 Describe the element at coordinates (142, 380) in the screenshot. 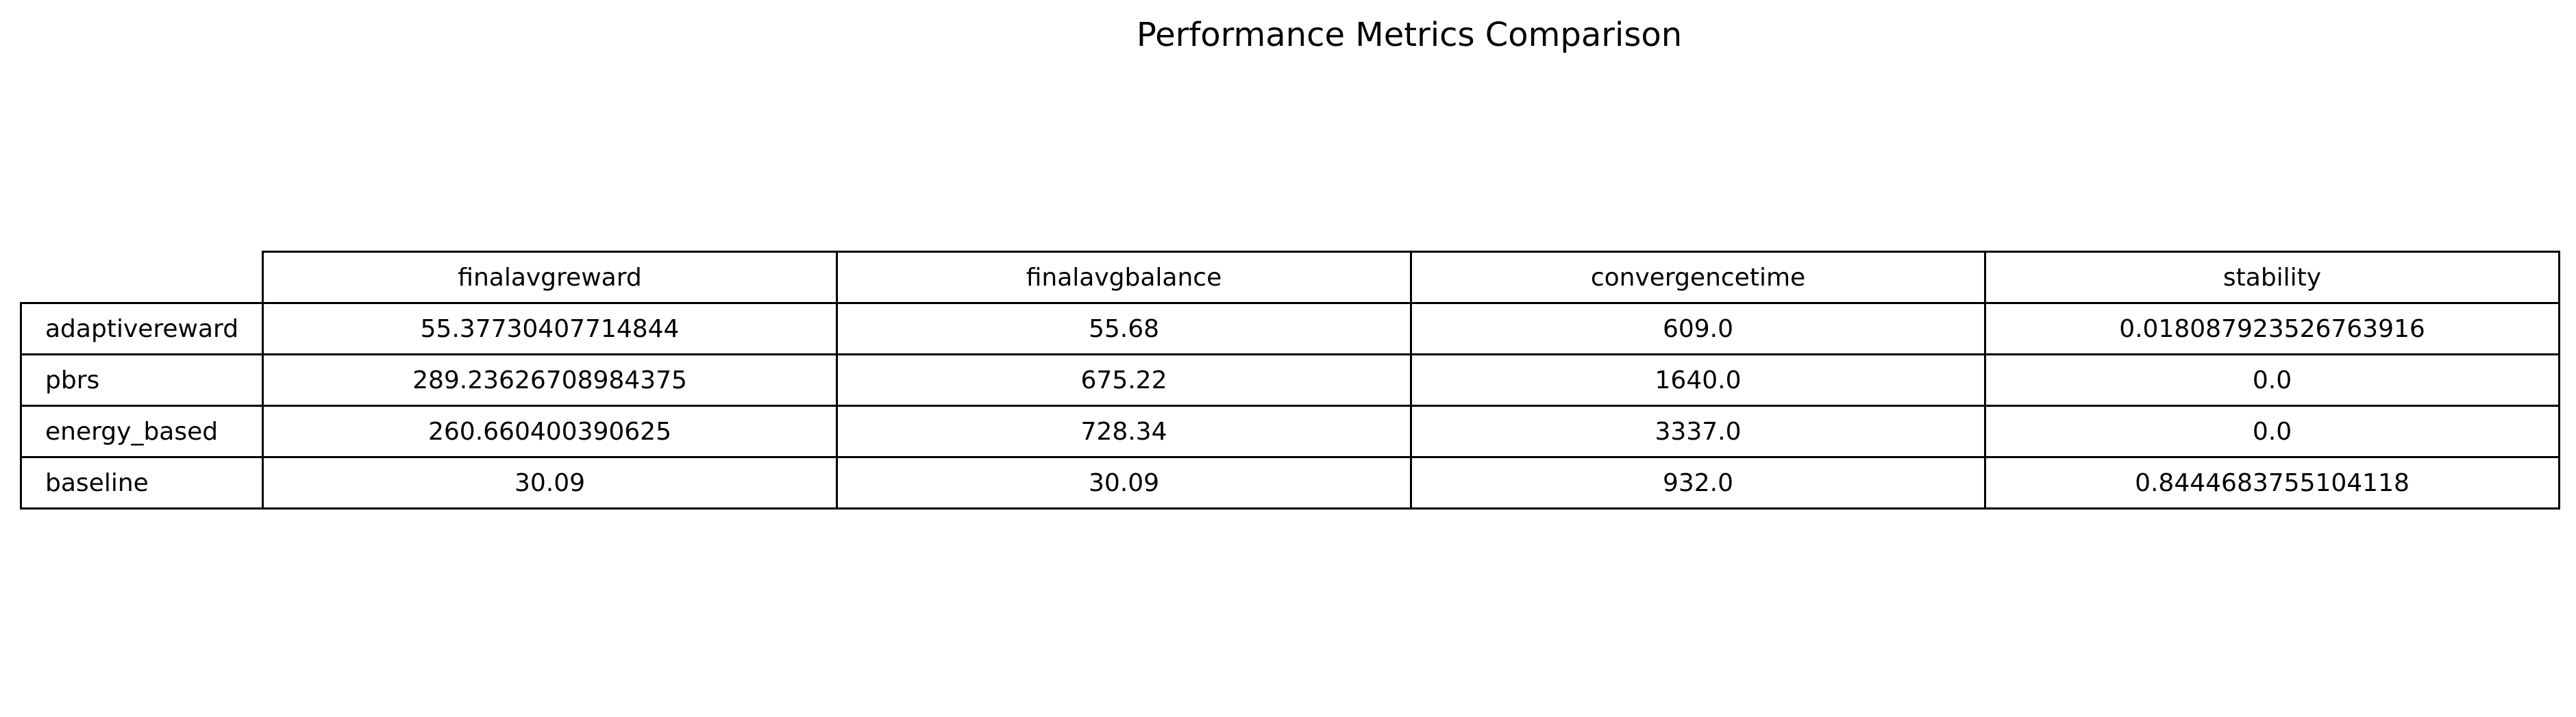

I see `row-label: pbrs` at that location.